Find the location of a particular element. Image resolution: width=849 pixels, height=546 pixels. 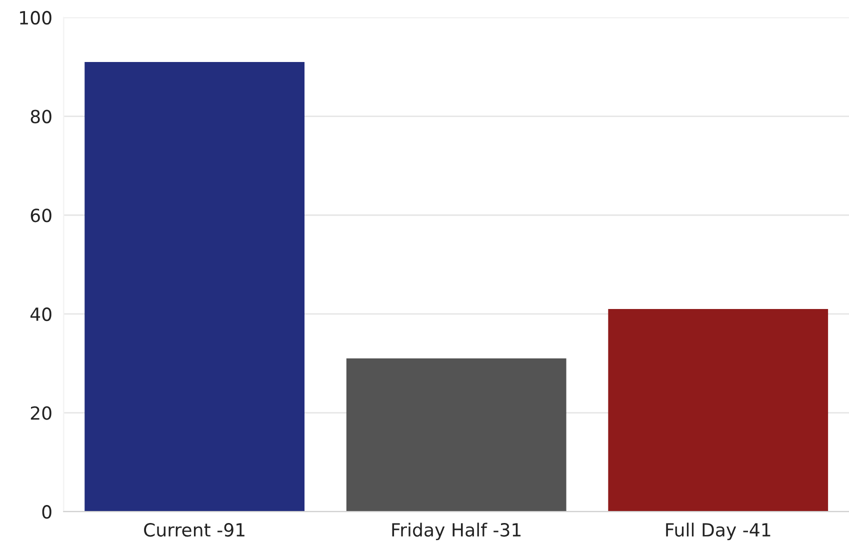

y-tick-label: 100 is located at coordinates (36, 17).